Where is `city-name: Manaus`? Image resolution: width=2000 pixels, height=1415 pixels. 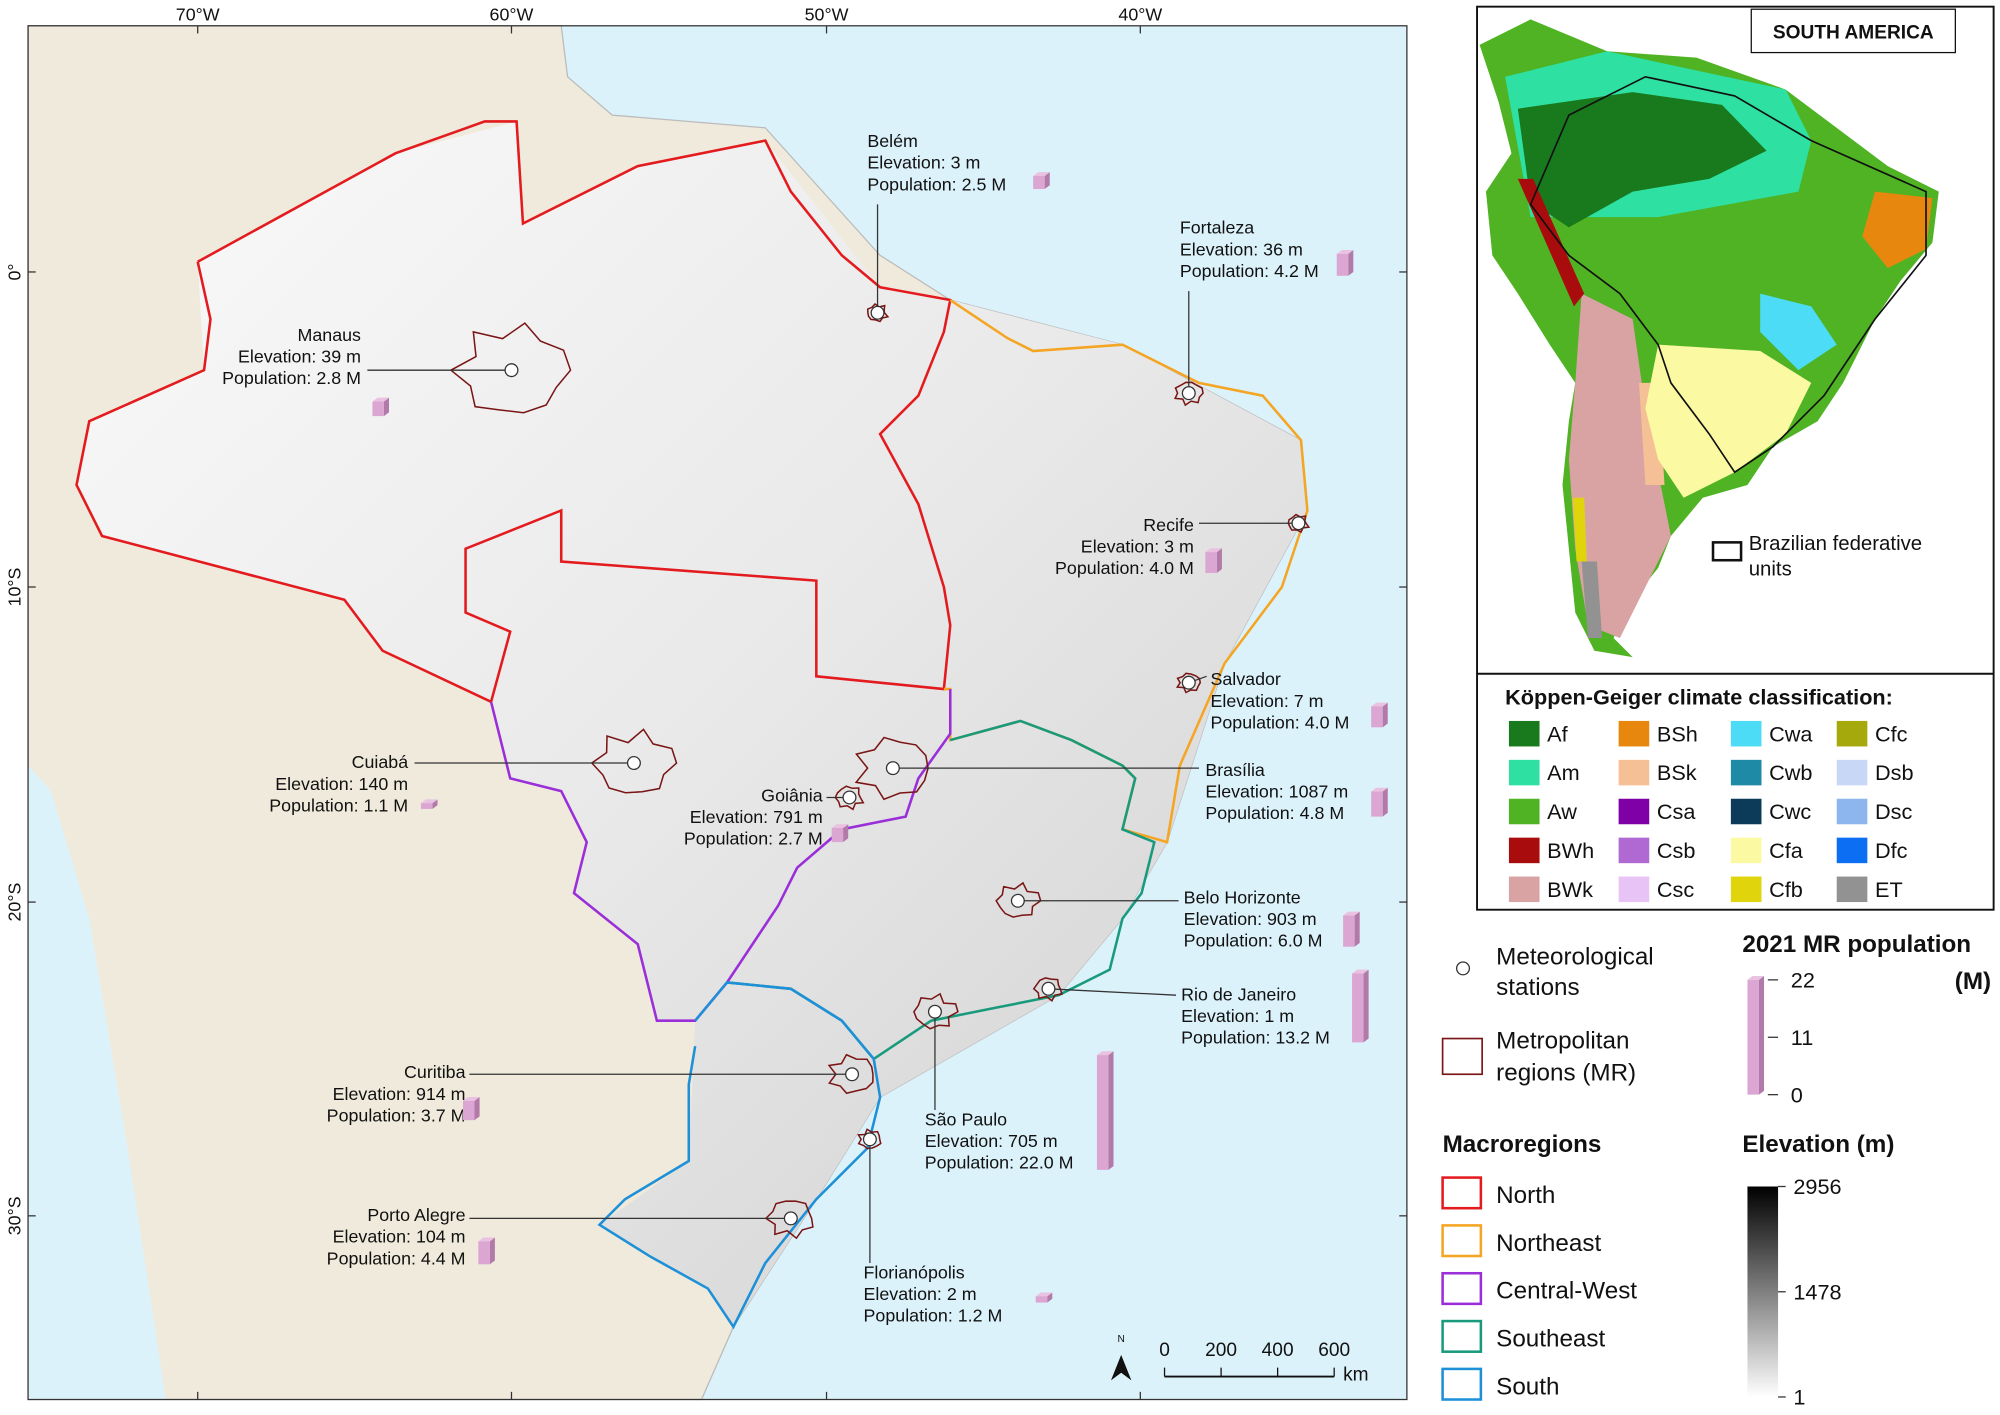
city-name: Manaus is located at coordinates (329, 335).